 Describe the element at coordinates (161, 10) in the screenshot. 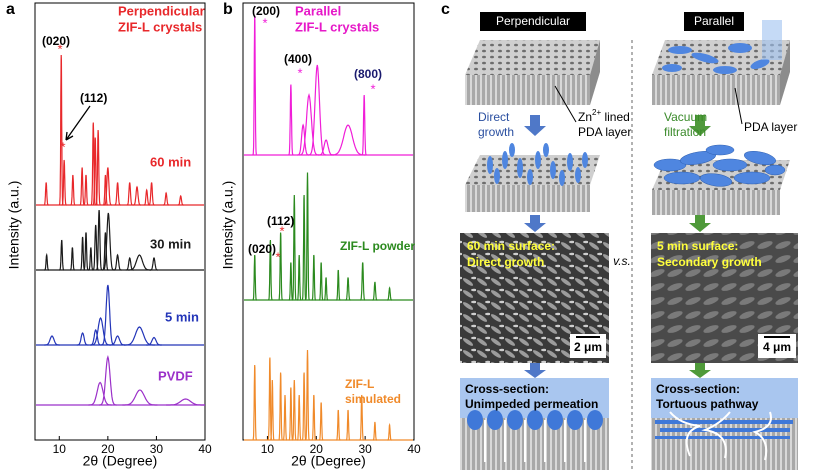

I see `chart-title: Perpendicular` at that location.